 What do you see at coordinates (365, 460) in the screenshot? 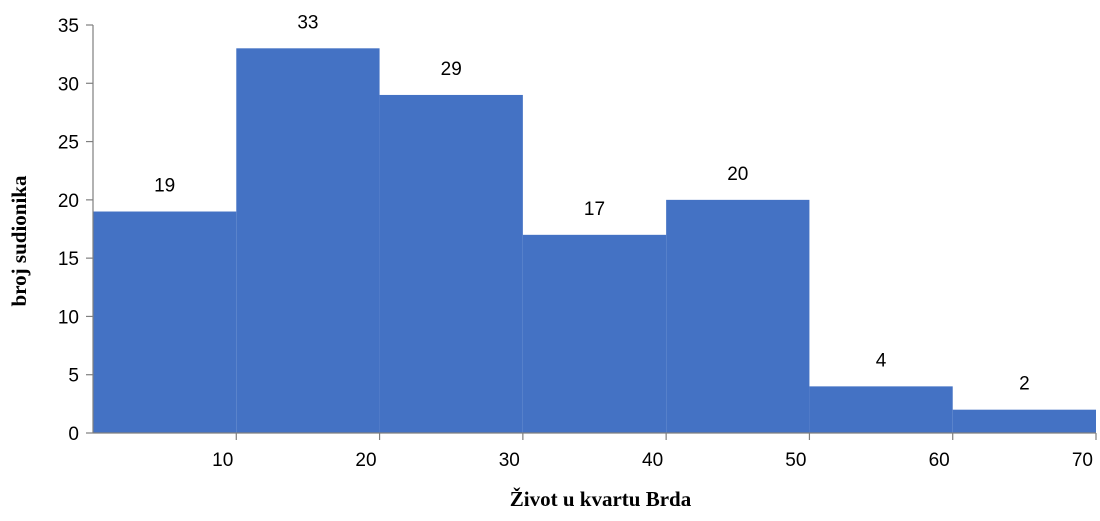
I see `x-tick-label: 20` at bounding box center [365, 460].